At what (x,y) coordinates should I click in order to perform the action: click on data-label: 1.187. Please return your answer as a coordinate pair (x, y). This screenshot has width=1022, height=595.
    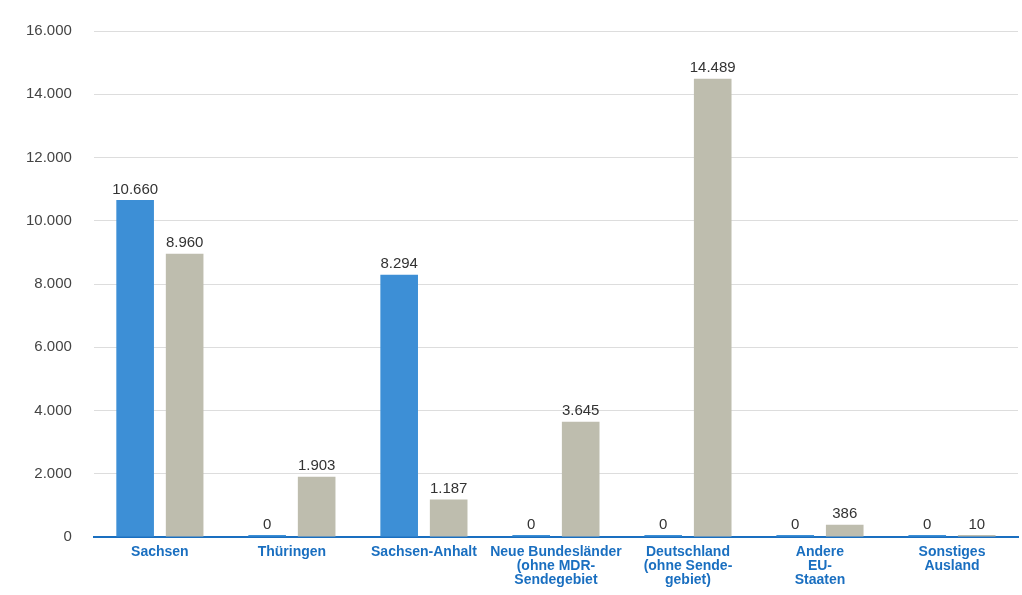
    Looking at the image, I should click on (448, 488).